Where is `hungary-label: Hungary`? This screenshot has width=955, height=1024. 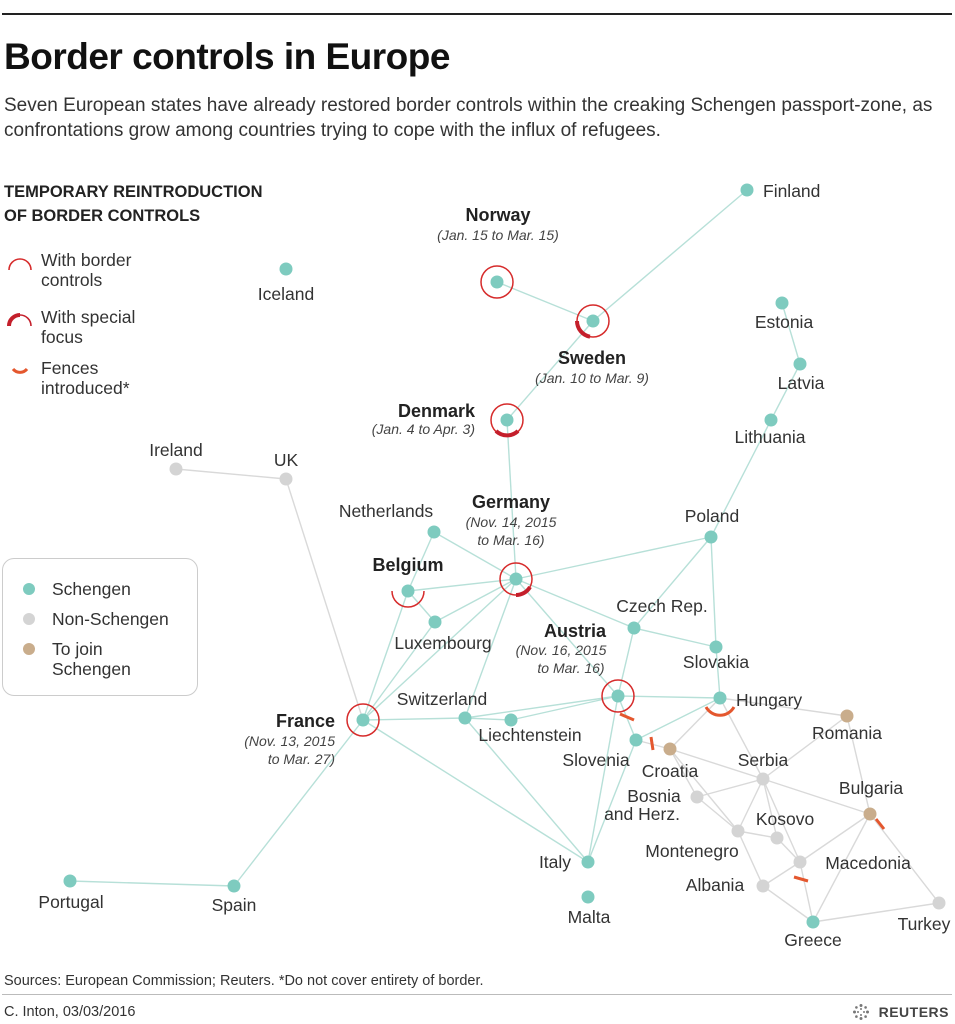 hungary-label: Hungary is located at coordinates (769, 700).